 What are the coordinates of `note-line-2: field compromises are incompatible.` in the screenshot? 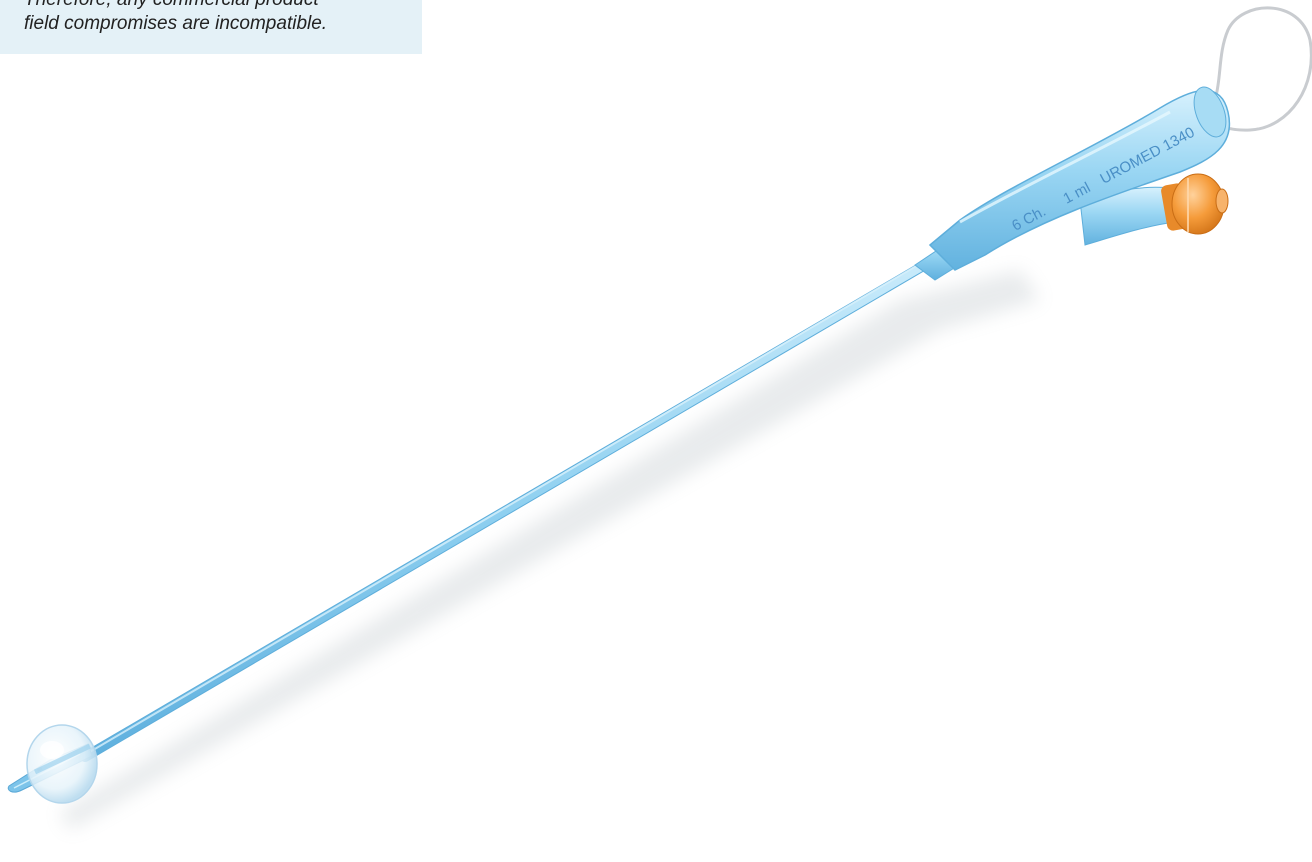 It's located at (176, 23).